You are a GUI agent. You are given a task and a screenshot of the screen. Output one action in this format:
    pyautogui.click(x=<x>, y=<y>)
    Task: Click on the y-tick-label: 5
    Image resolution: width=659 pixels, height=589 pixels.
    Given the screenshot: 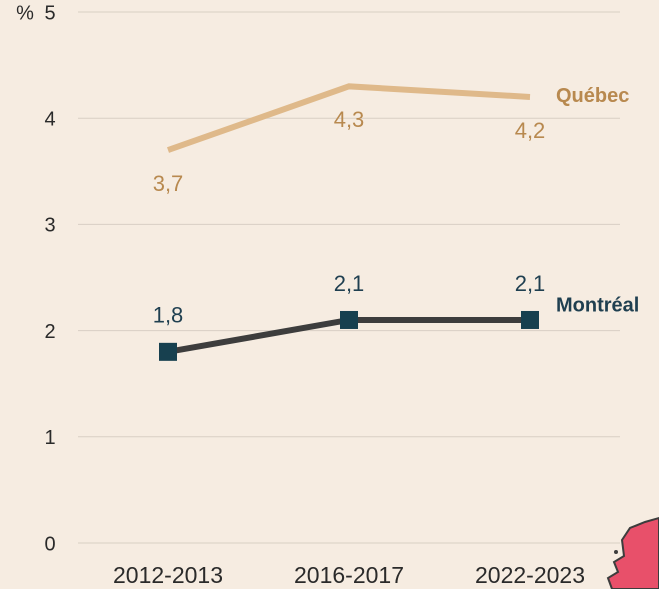 What is the action you would take?
    pyautogui.click(x=49, y=13)
    